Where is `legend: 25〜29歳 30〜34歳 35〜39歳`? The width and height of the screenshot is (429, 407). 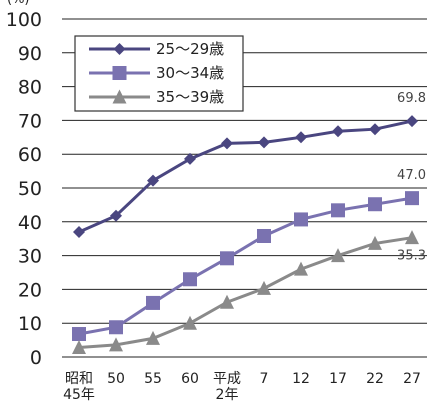
legend: 25〜29歳 30〜34歳 35〜39歳 is located at coordinates (159, 73).